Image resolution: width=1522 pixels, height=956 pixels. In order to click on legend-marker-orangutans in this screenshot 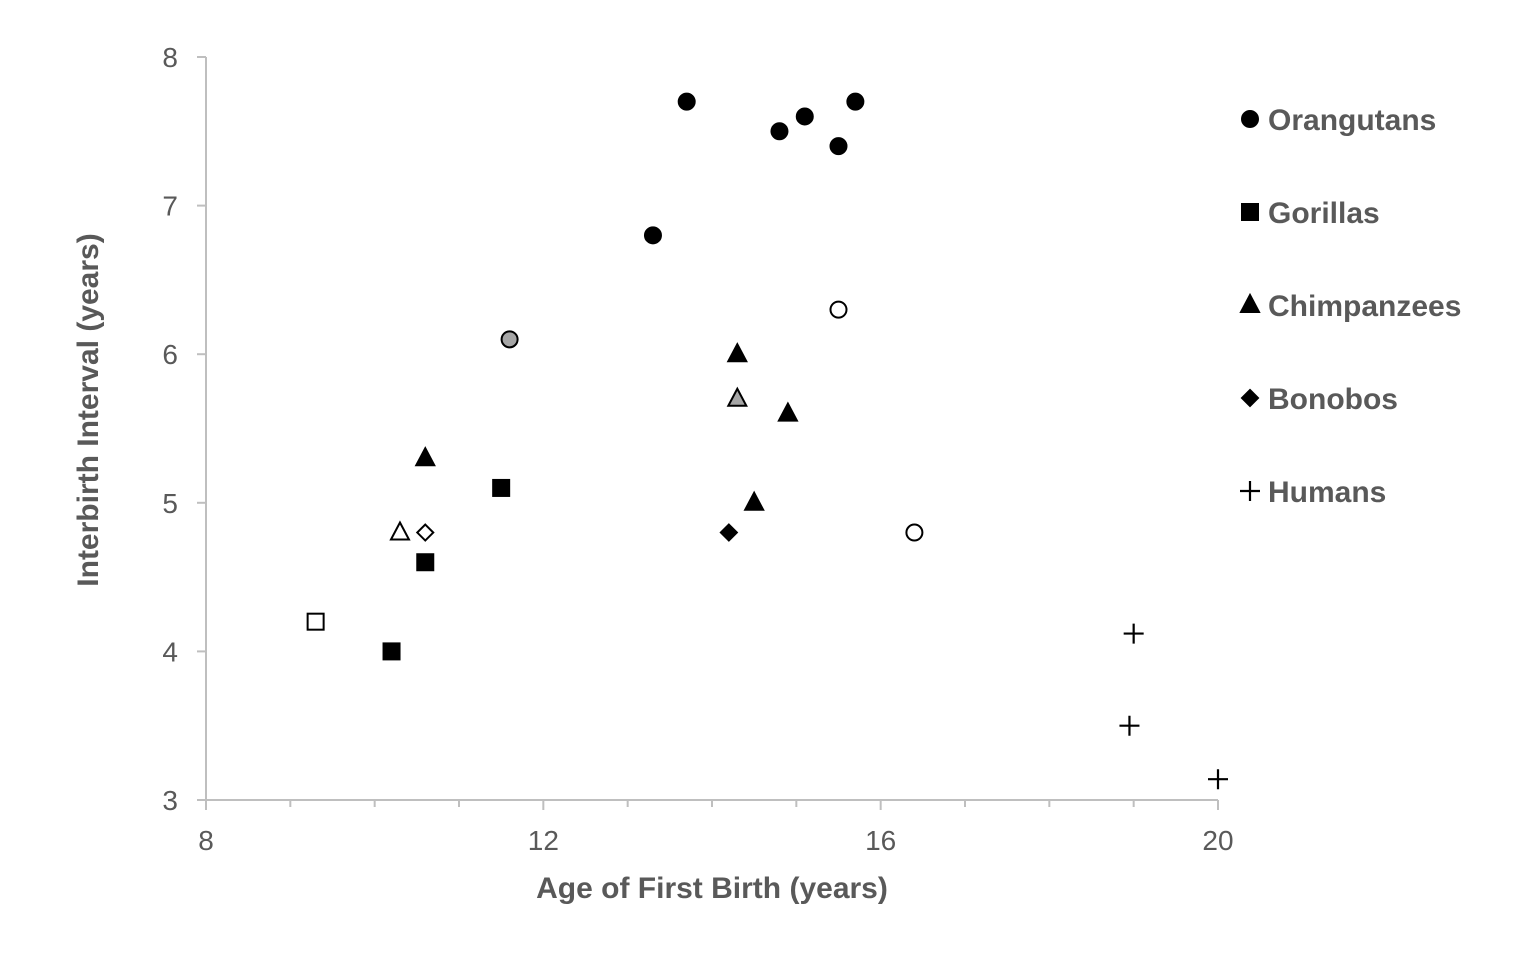, I will do `click(1250, 119)`.